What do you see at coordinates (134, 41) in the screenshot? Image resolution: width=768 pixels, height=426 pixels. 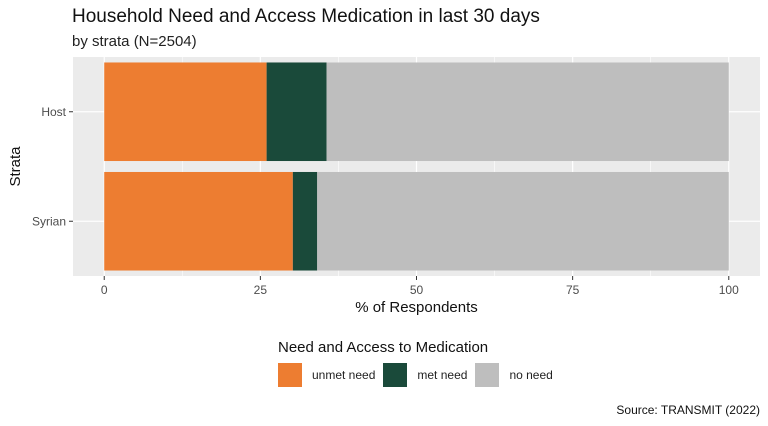 I see `chart-subtitle: by strata (N=2504)` at bounding box center [134, 41].